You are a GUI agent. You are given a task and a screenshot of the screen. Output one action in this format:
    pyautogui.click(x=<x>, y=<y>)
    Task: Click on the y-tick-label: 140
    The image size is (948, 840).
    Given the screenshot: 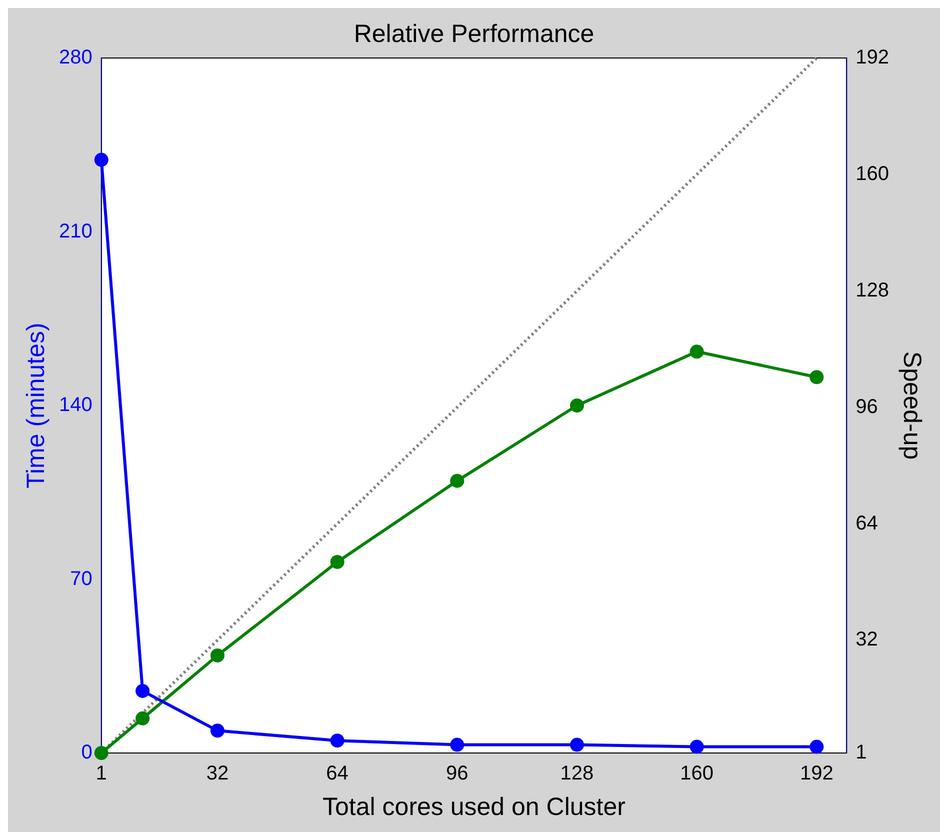 What is the action you would take?
    pyautogui.click(x=75, y=405)
    